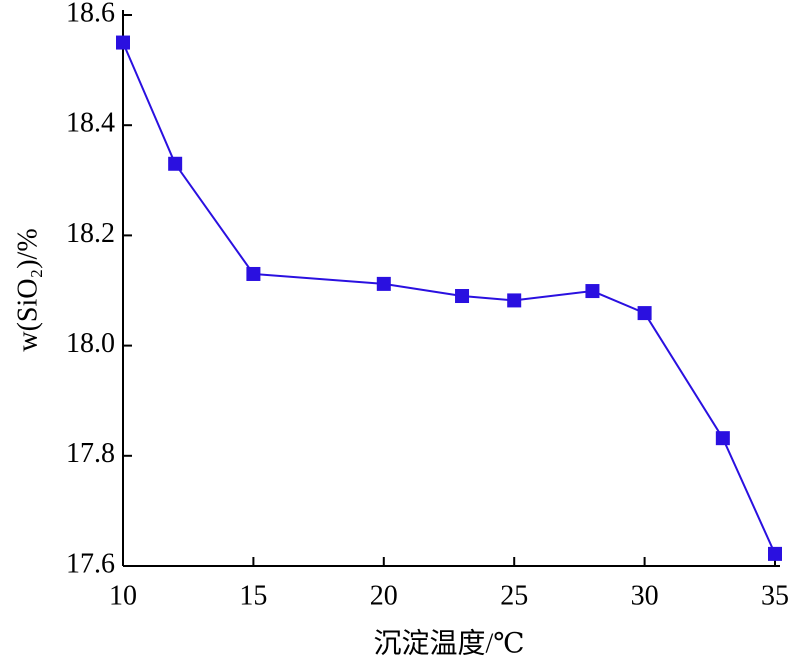 The height and width of the screenshot is (672, 800). What do you see at coordinates (90, 563) in the screenshot?
I see `y-tick-label: 17.6` at bounding box center [90, 563].